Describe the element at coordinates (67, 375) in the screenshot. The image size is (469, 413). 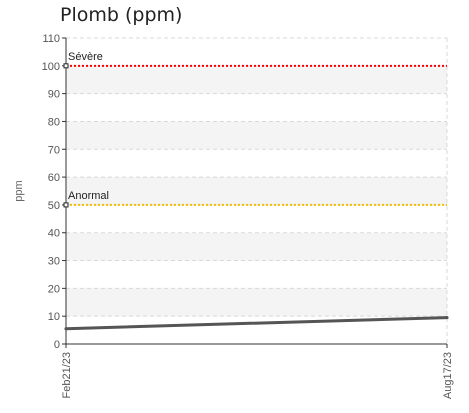
I see `x-tick-label: Feb21/23` at that location.